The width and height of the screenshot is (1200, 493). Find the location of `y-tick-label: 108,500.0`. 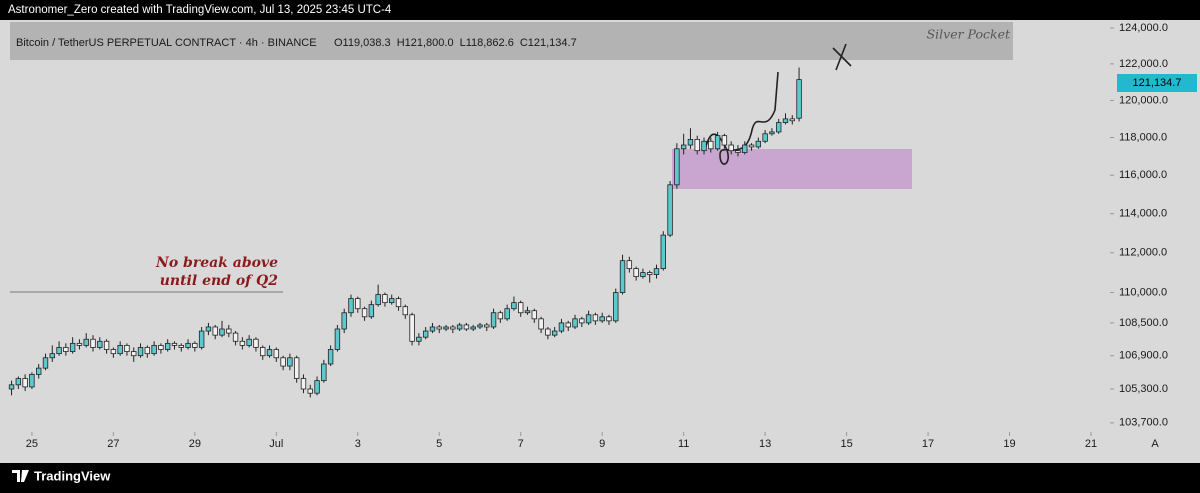

y-tick-label: 108,500.0 is located at coordinates (1143, 323).